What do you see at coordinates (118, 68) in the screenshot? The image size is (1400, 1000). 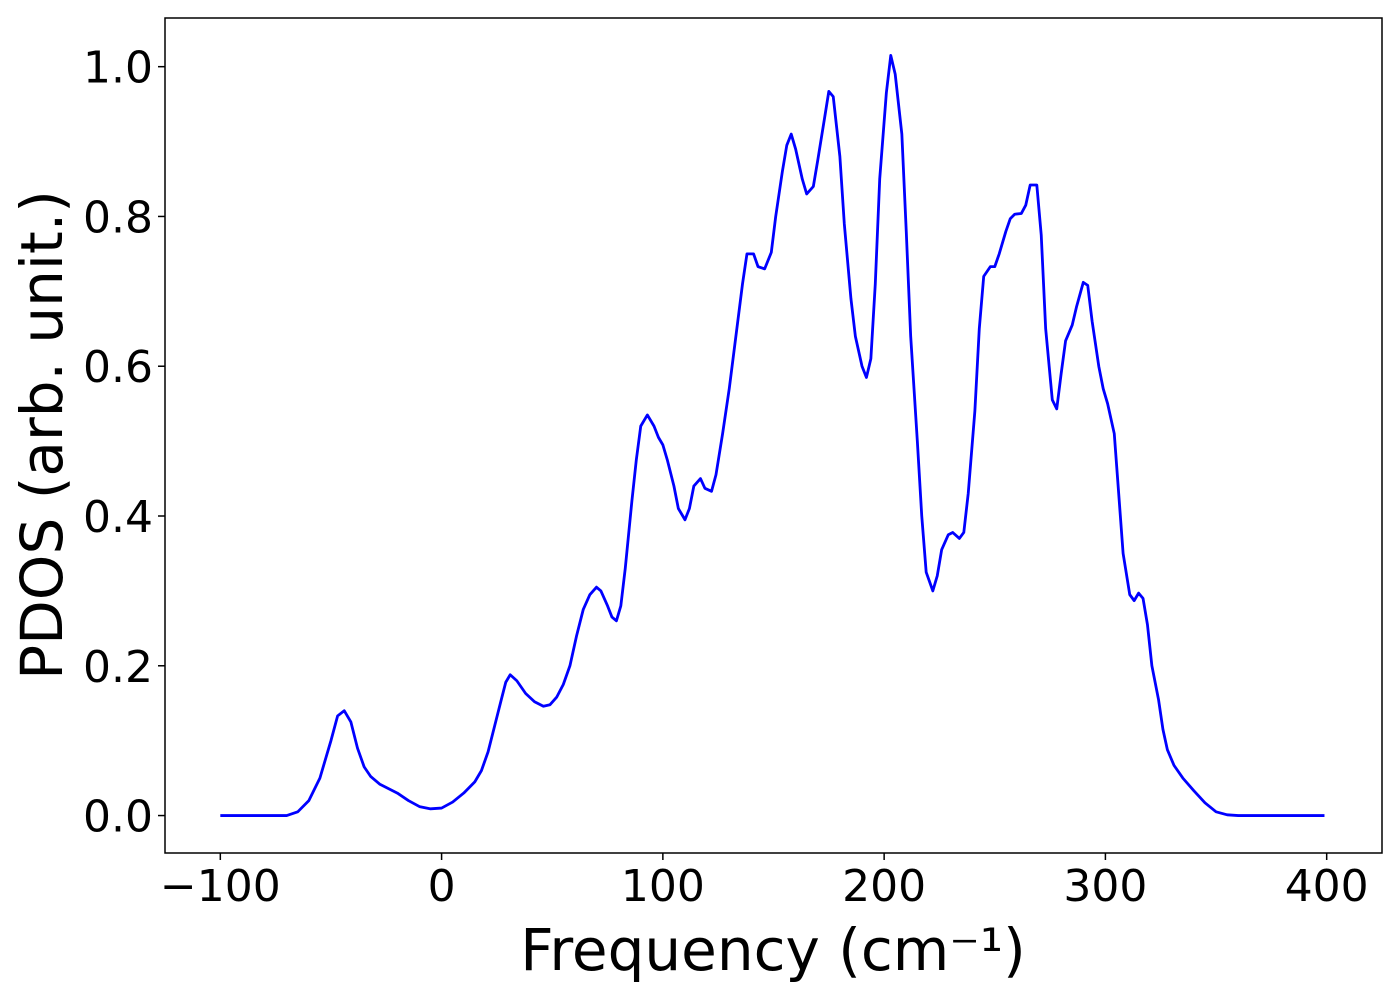 I see `y-tick-label: 1.0` at bounding box center [118, 68].